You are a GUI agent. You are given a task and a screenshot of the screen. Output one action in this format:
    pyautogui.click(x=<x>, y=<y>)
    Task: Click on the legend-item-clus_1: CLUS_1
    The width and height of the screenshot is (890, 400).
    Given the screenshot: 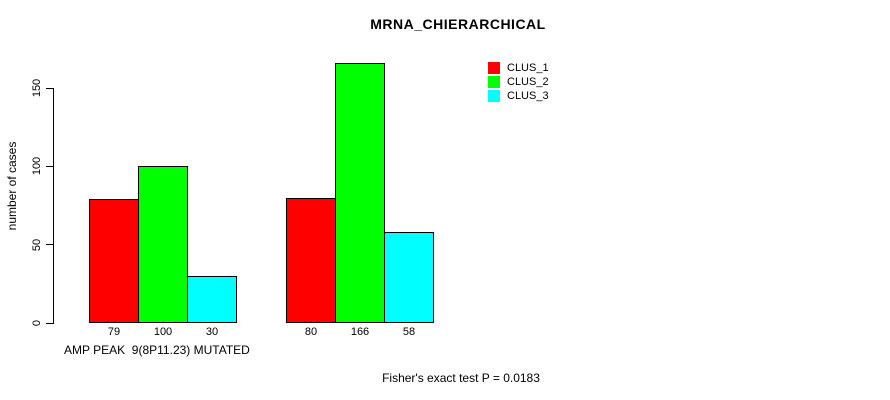 What is the action you would take?
    pyautogui.click(x=518, y=68)
    